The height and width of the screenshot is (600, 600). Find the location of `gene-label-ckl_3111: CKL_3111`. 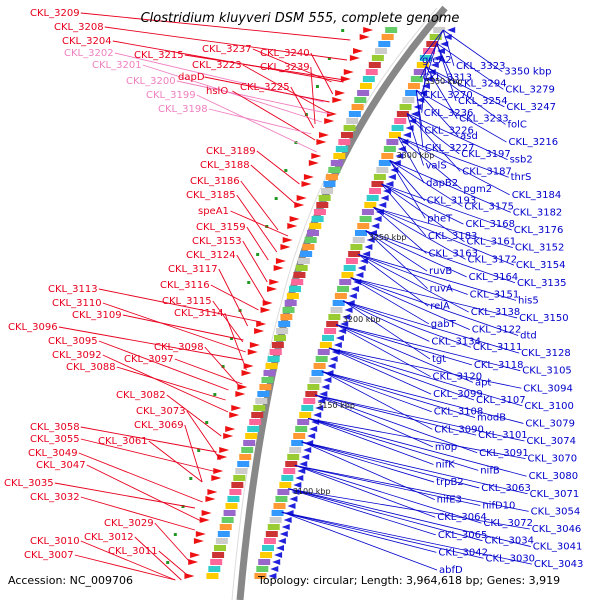

gene-label-ckl_3111: CKL_3111 is located at coordinates (498, 347).